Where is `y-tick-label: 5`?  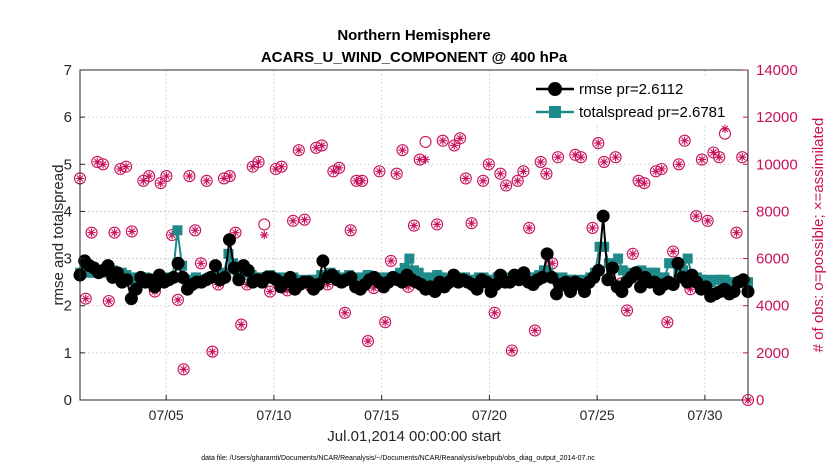
y-tick-label: 5 is located at coordinates (68, 164).